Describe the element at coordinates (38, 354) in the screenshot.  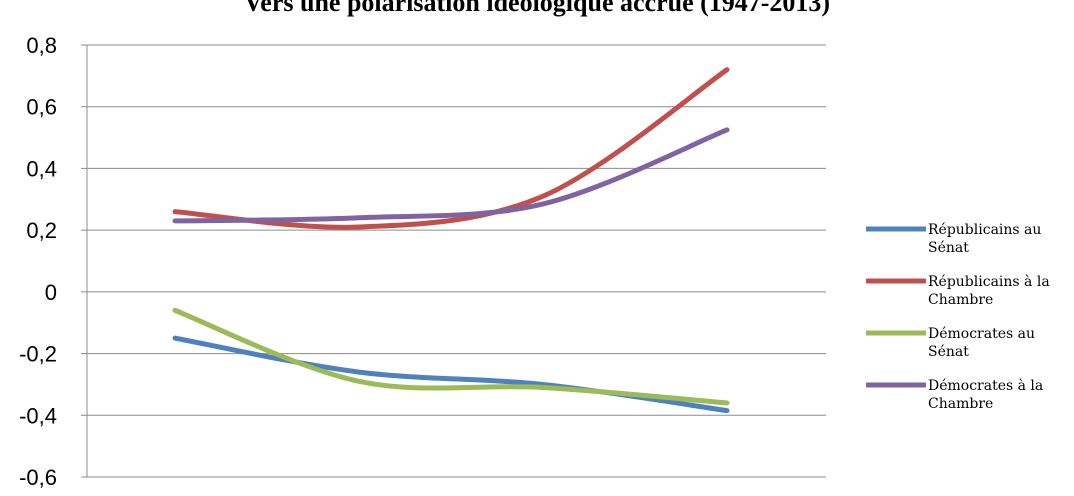
I see `y-tick-label: -0,2` at that location.